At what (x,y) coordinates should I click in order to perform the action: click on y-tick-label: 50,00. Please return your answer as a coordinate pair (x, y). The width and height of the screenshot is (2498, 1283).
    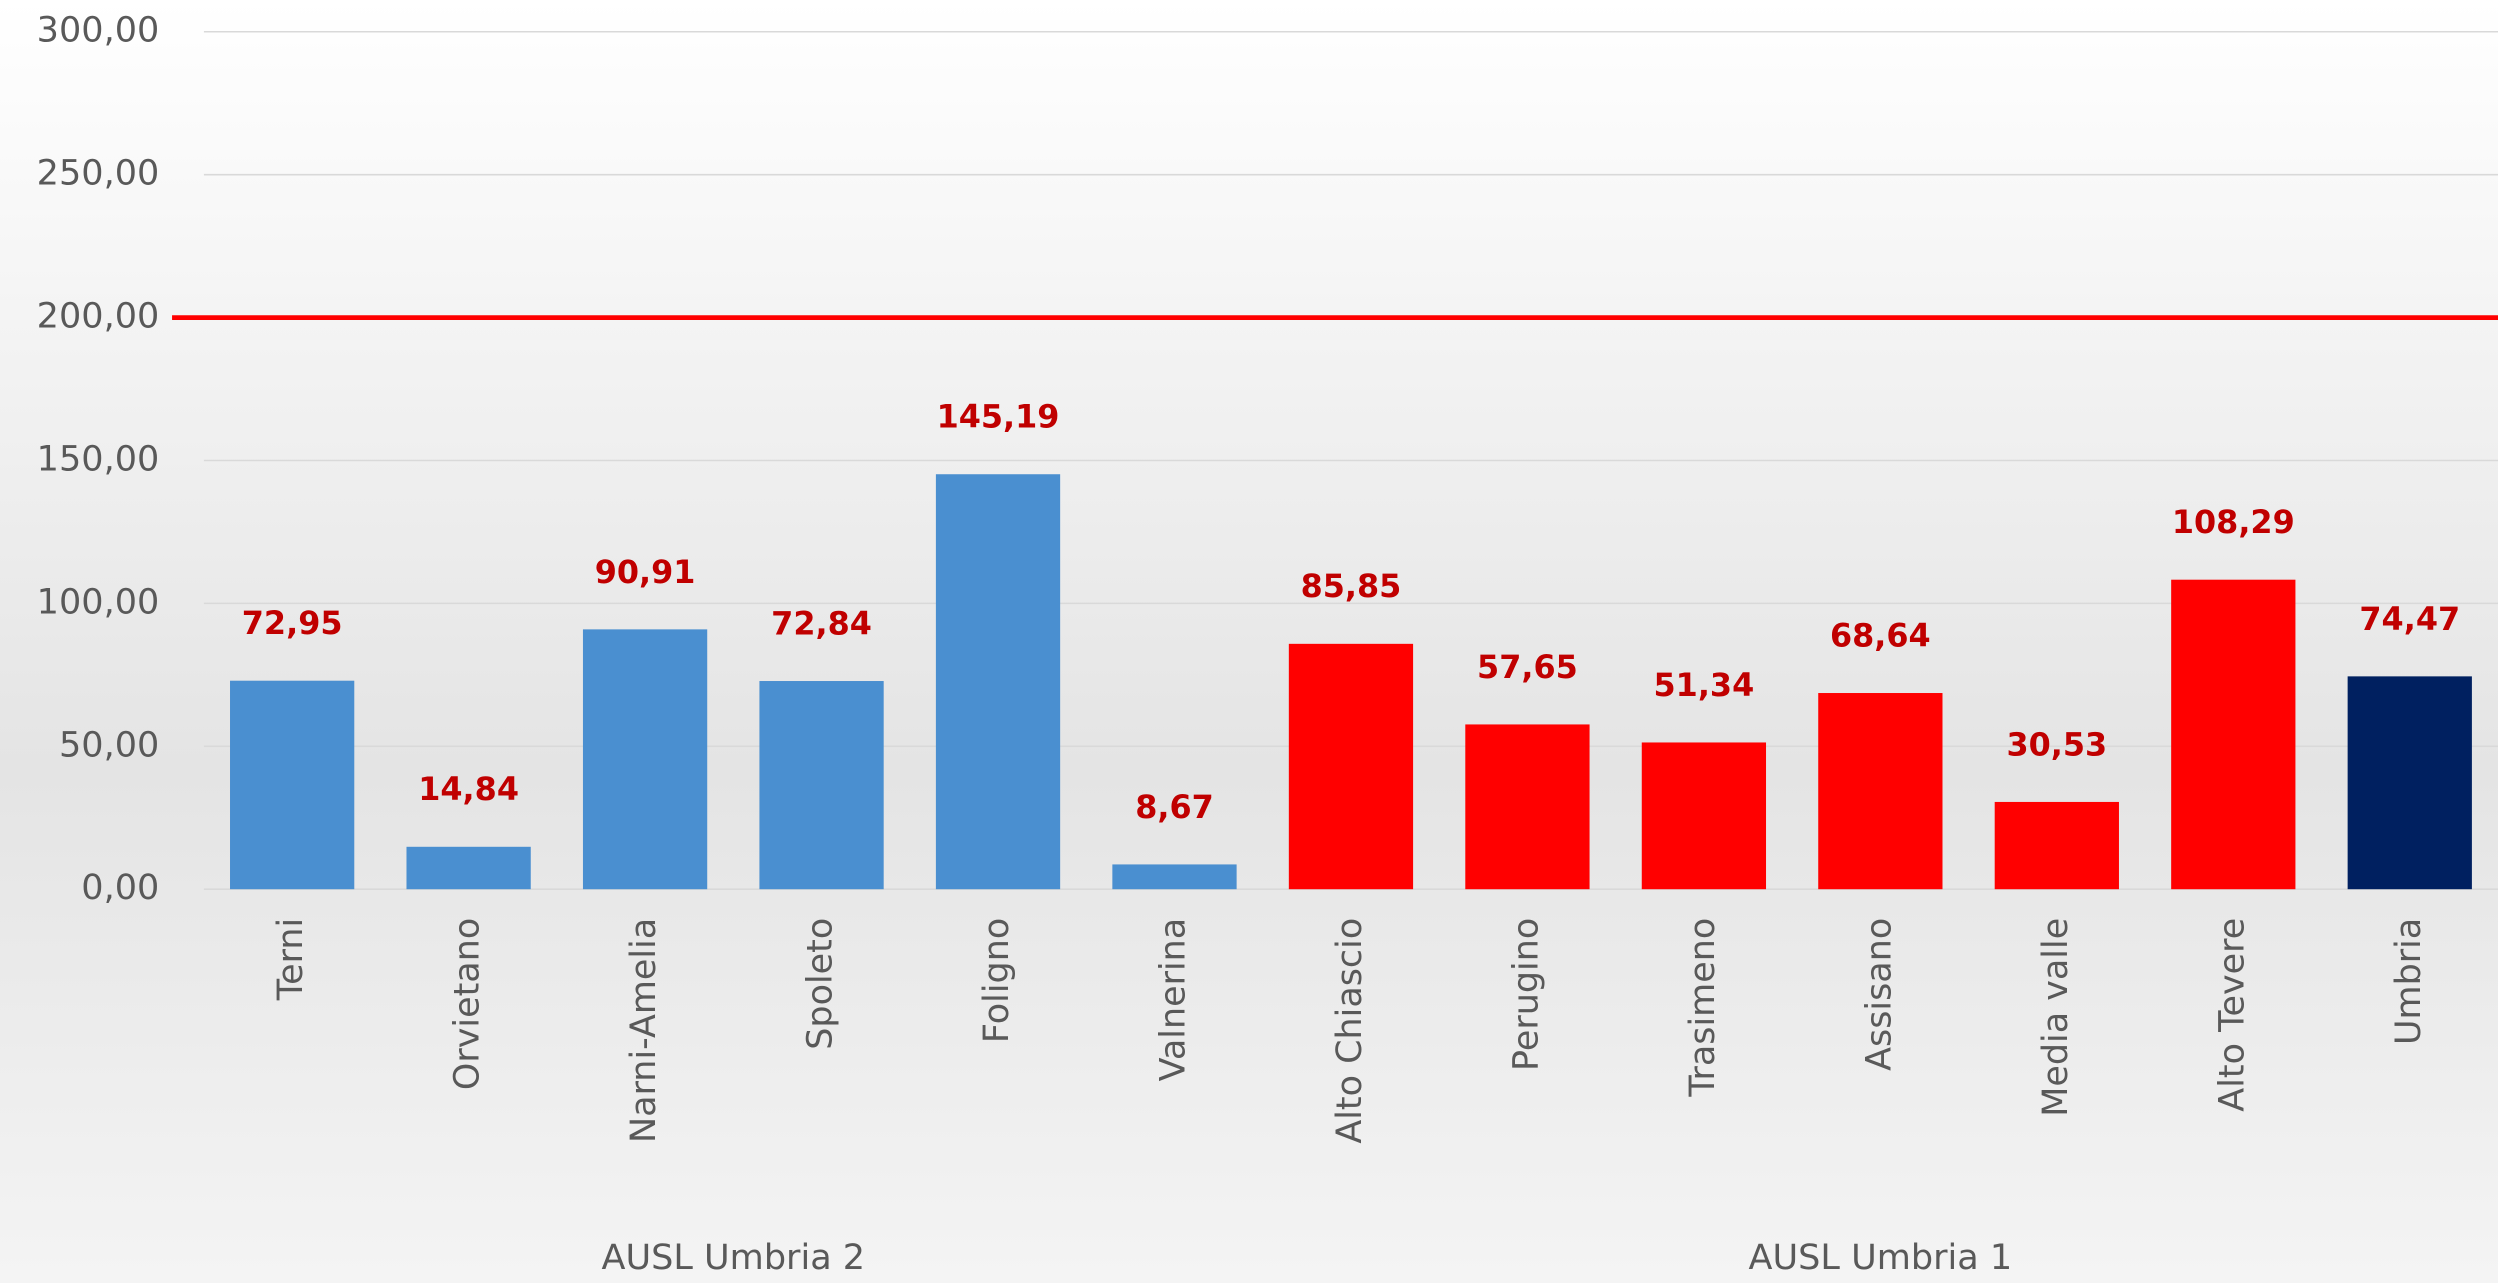
    Looking at the image, I should click on (109, 745).